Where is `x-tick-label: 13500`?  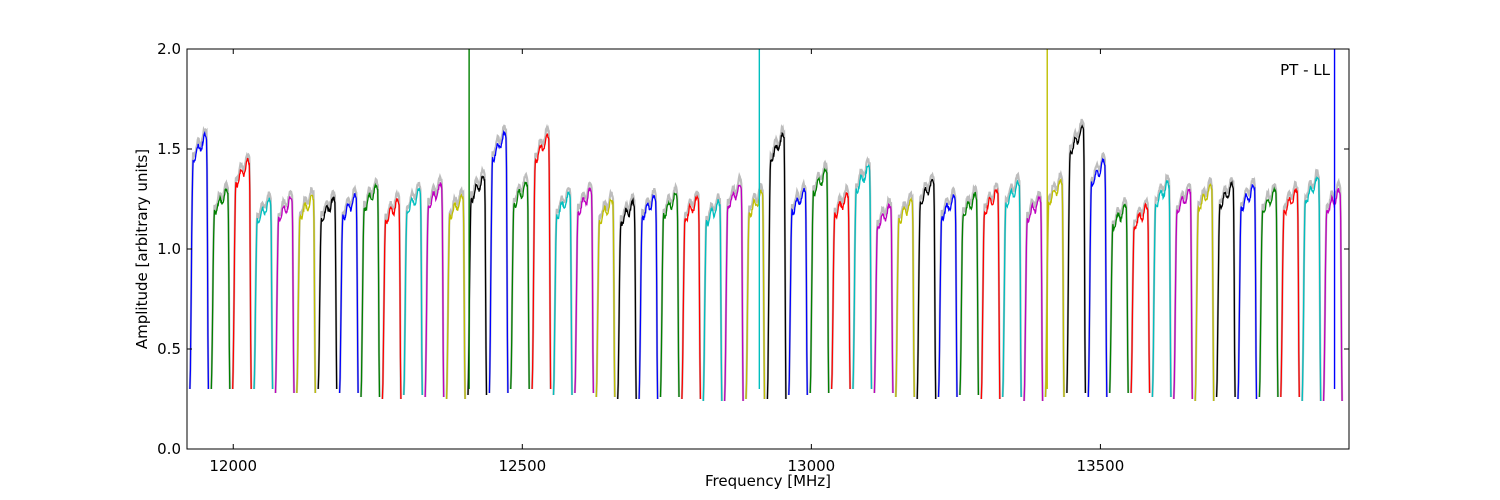 x-tick-label: 13500 is located at coordinates (1101, 466).